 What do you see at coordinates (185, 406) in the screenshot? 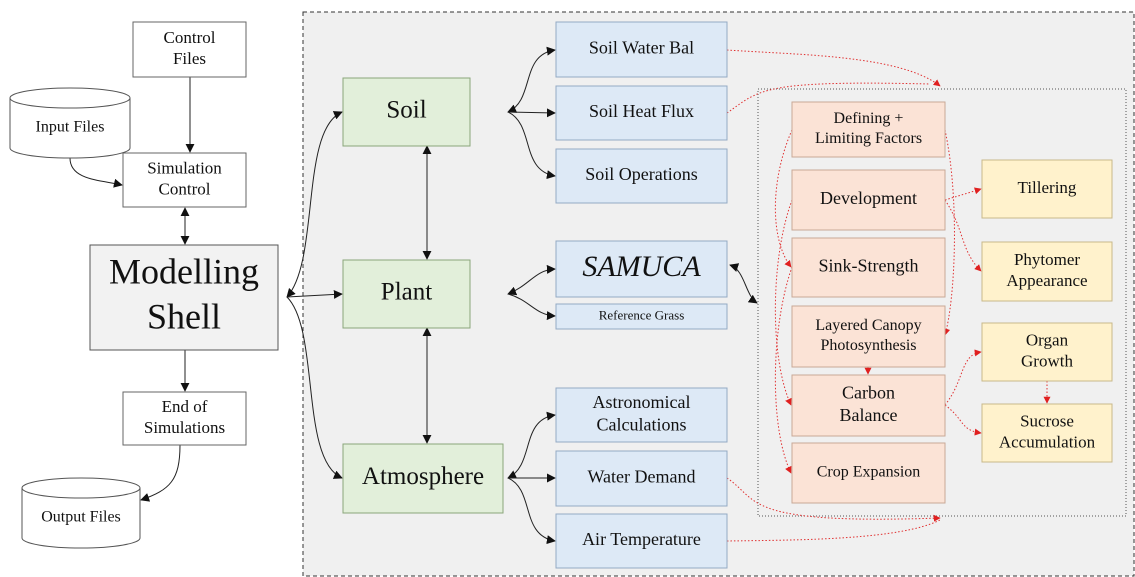
I see `node-label: End of` at bounding box center [185, 406].